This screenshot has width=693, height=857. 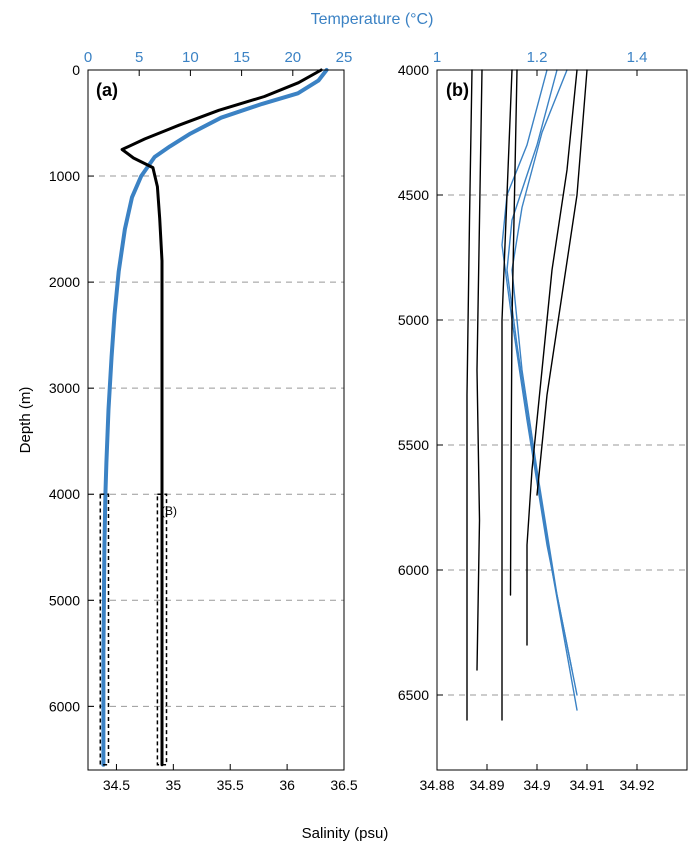 What do you see at coordinates (107, 90) in the screenshot?
I see `panel-a-label: (a)` at bounding box center [107, 90].